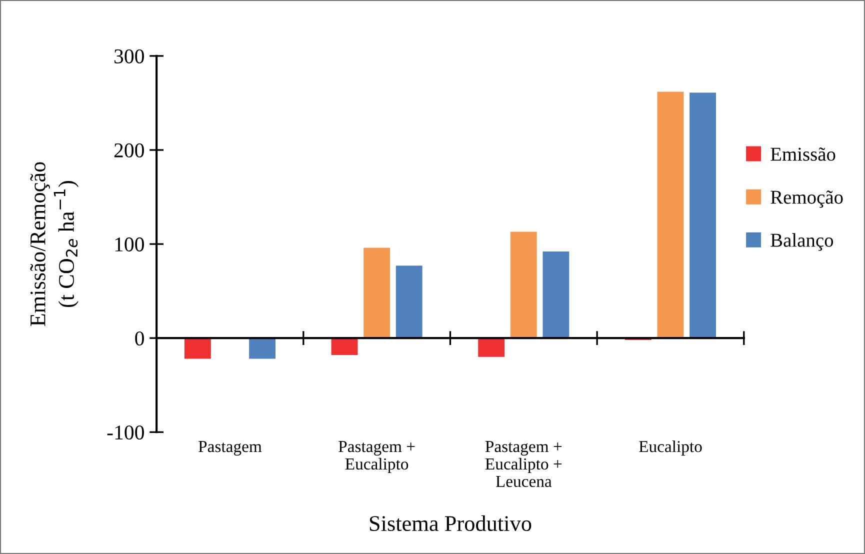  Describe the element at coordinates (802, 242) in the screenshot. I see `legend-label: Balanço` at that location.